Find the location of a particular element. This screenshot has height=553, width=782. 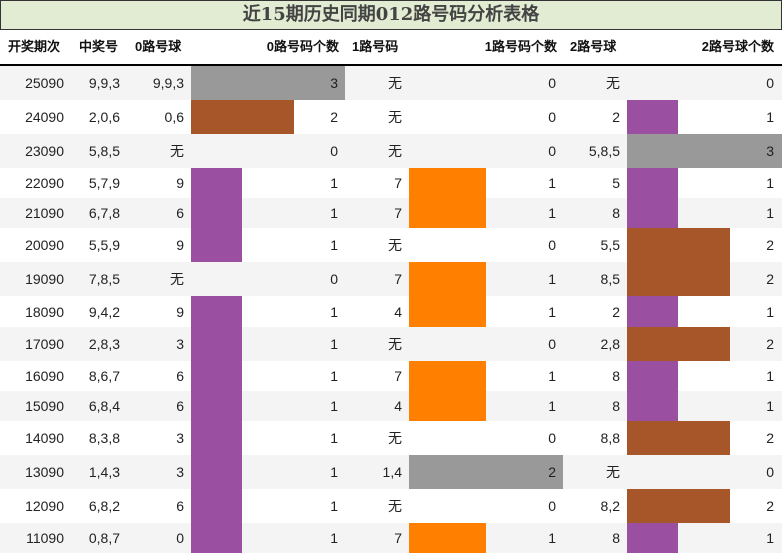

cell-period: 19090 is located at coordinates (44, 279).